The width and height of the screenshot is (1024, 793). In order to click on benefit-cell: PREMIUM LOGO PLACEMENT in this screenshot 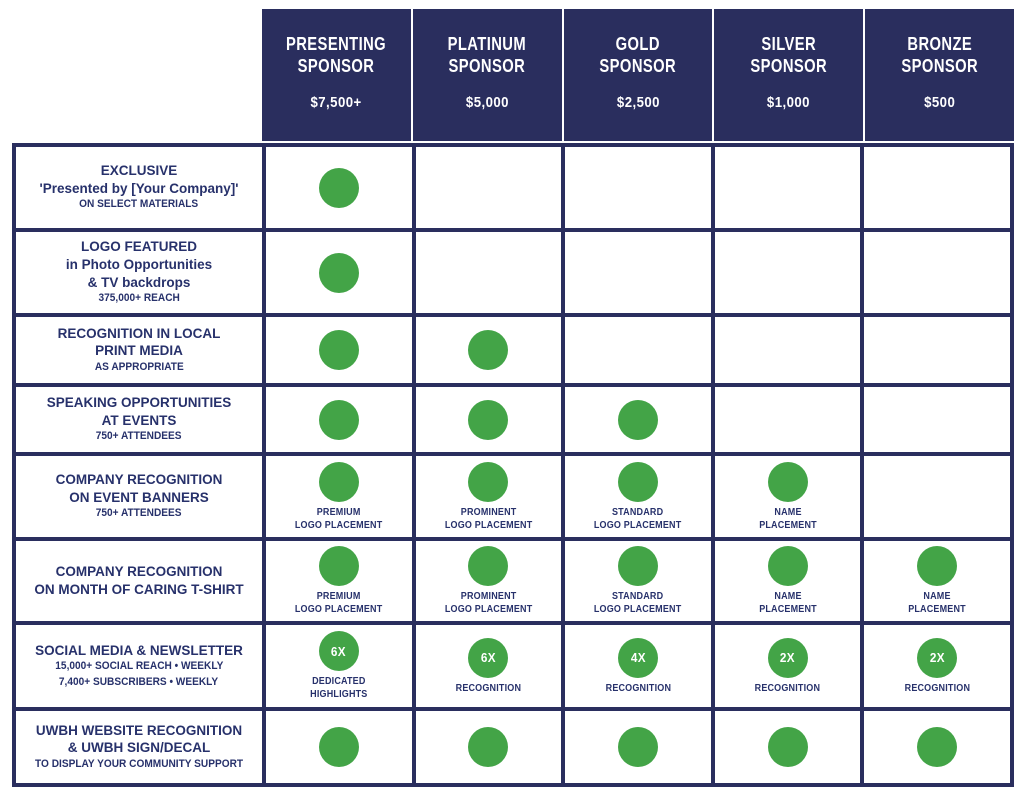, I will do `click(337, 581)`.